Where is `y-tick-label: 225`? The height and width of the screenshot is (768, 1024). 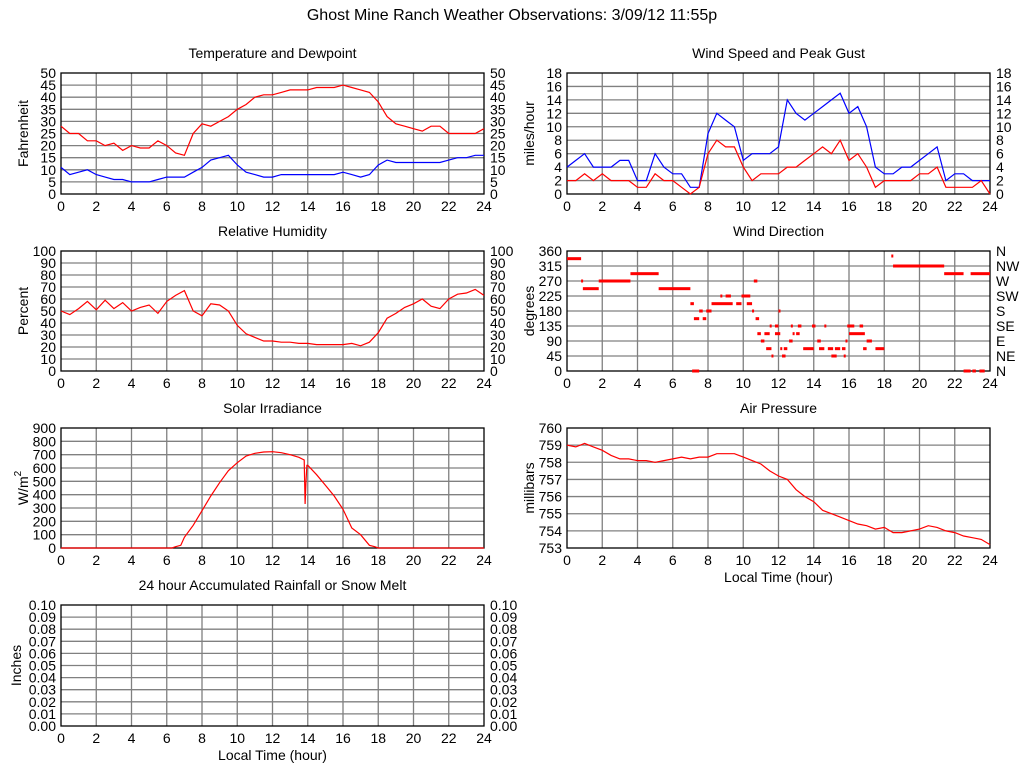
y-tick-label: 225 is located at coordinates (551, 296).